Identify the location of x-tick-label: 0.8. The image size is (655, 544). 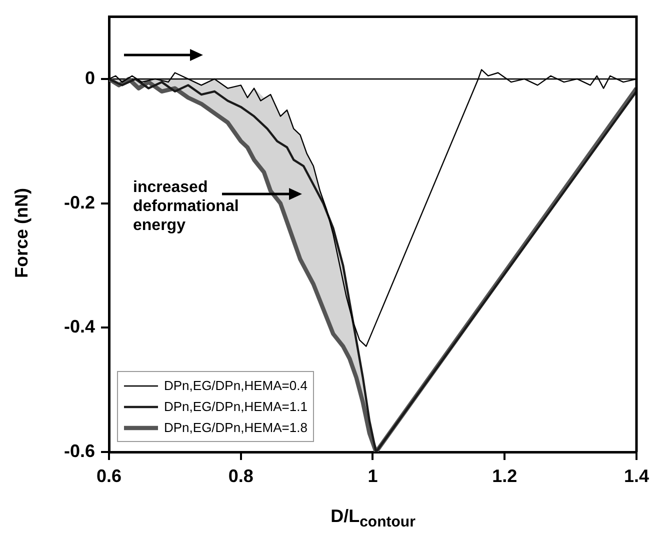
(241, 476).